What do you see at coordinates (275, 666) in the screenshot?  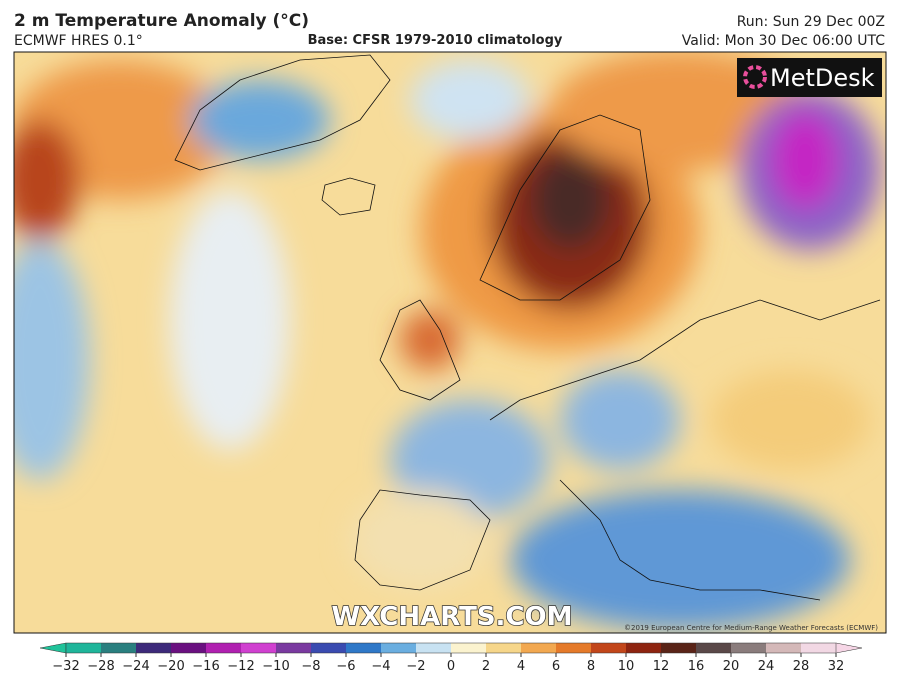 I see `colorbar-tick-label: −10` at bounding box center [275, 666].